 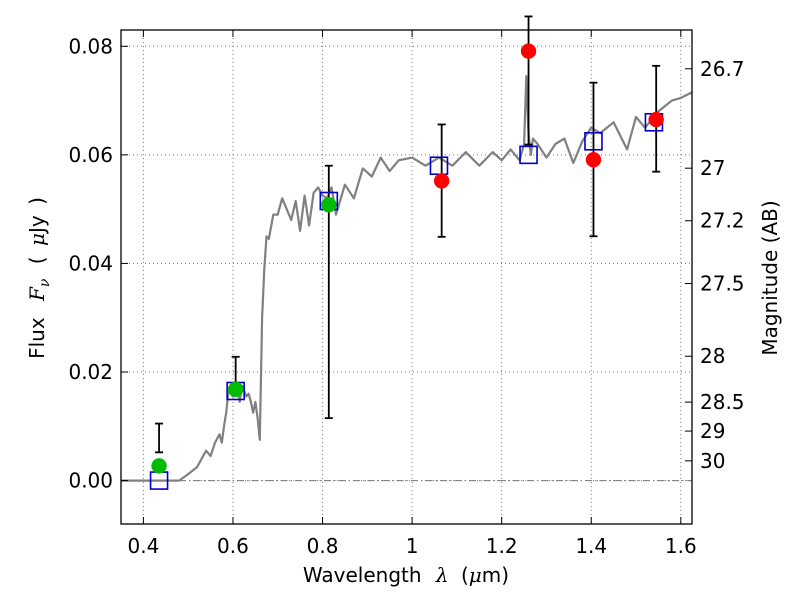 I want to click on y-tick-label: 0.04, so click(x=90, y=263).